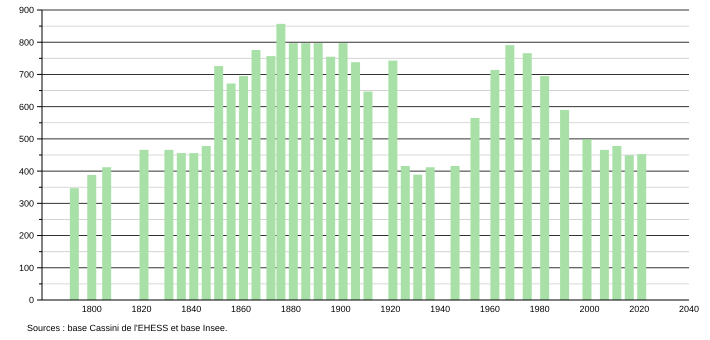  What do you see at coordinates (589, 309) in the screenshot?
I see `x-tick-label: 2000` at bounding box center [589, 309].